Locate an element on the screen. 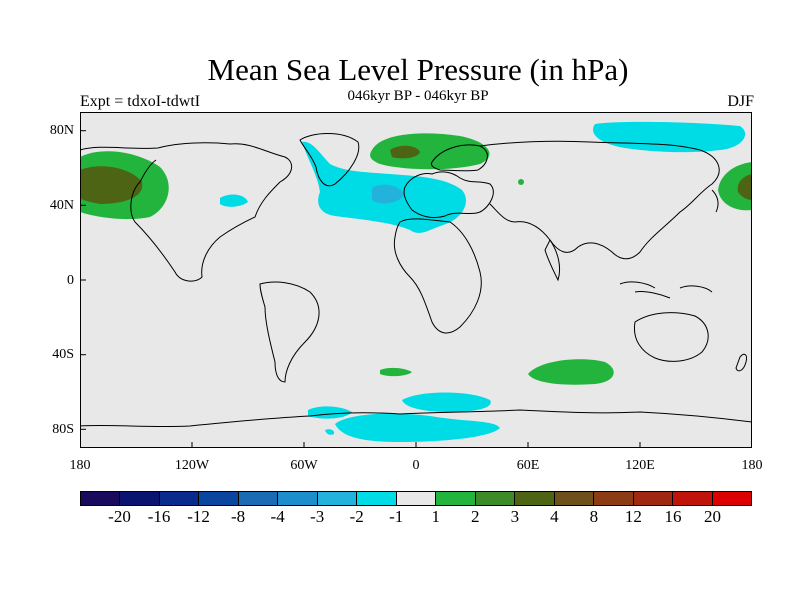 The height and width of the screenshot is (600, 800). coast-antarctica is located at coordinates (416, 418).